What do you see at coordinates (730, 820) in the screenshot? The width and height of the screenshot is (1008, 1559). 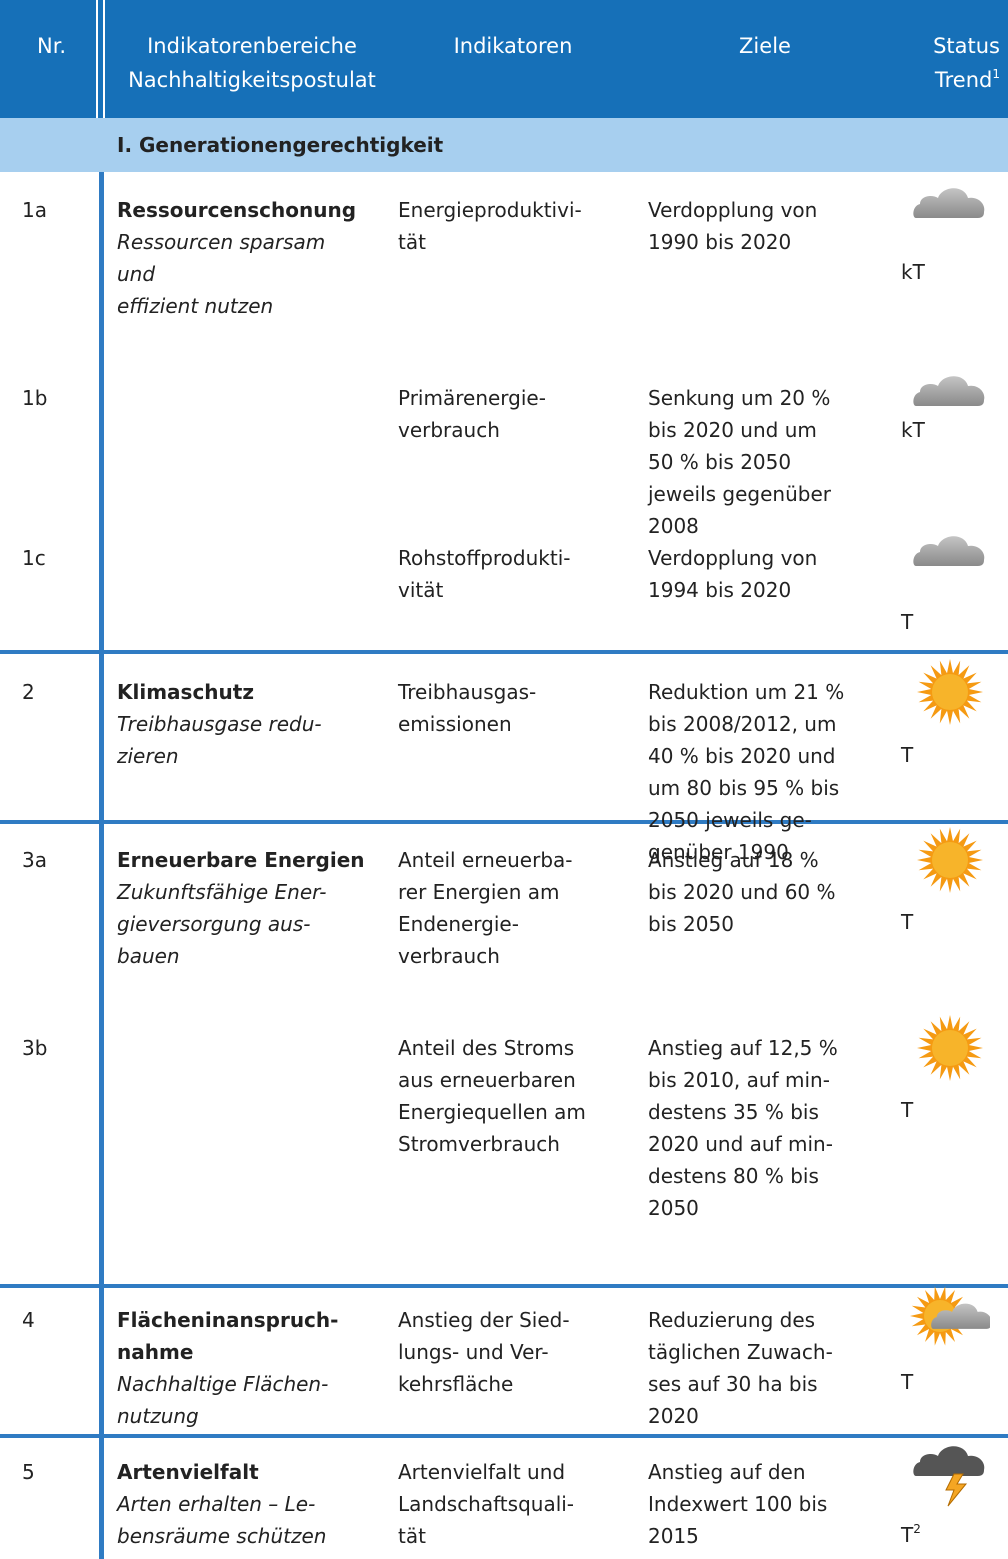 I see `text-line: 2050 jeweils ge-` at bounding box center [730, 820].